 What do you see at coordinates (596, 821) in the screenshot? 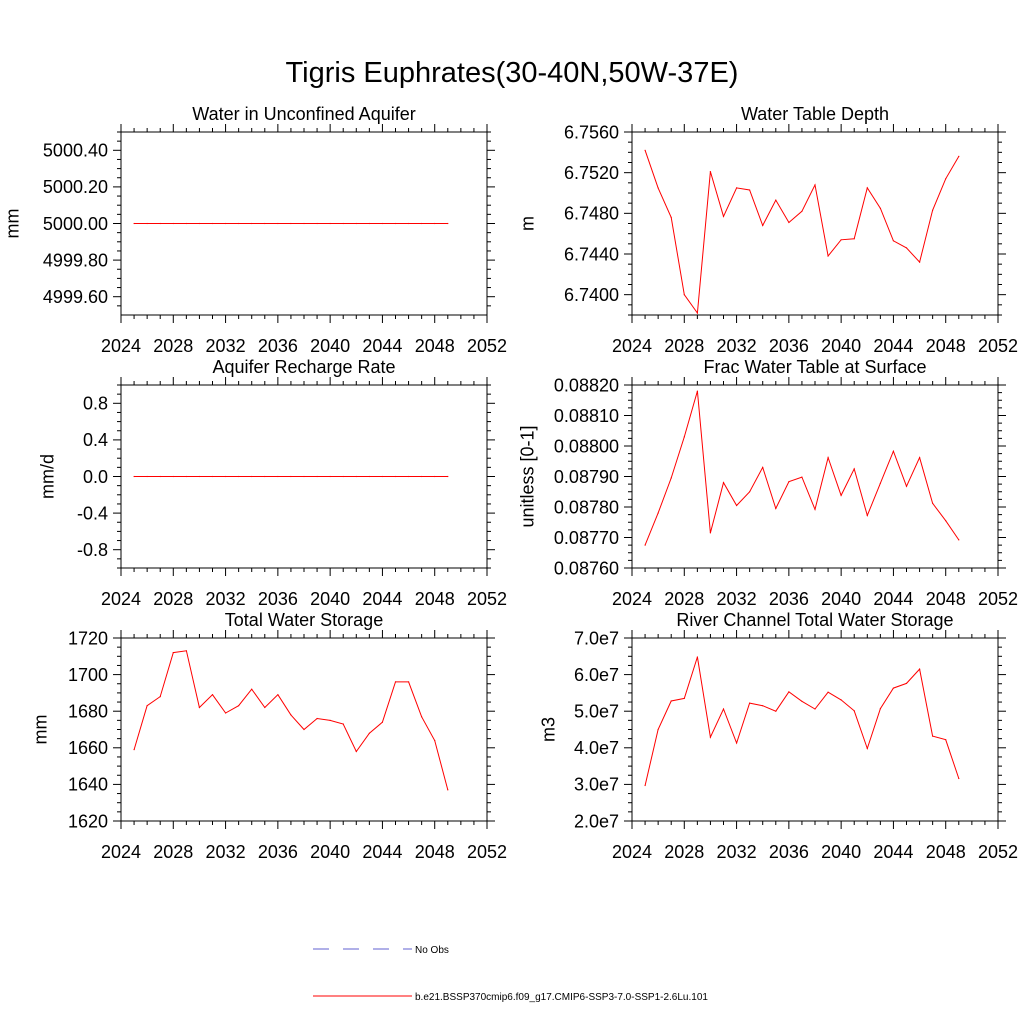
I see `y-tick-label: 2.0e7` at bounding box center [596, 821].